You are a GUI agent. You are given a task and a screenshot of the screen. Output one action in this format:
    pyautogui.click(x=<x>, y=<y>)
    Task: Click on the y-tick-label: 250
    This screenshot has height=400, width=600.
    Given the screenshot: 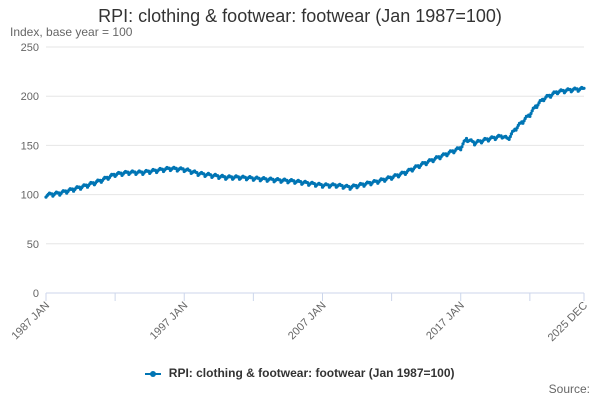 What is the action you would take?
    pyautogui.click(x=30, y=48)
    